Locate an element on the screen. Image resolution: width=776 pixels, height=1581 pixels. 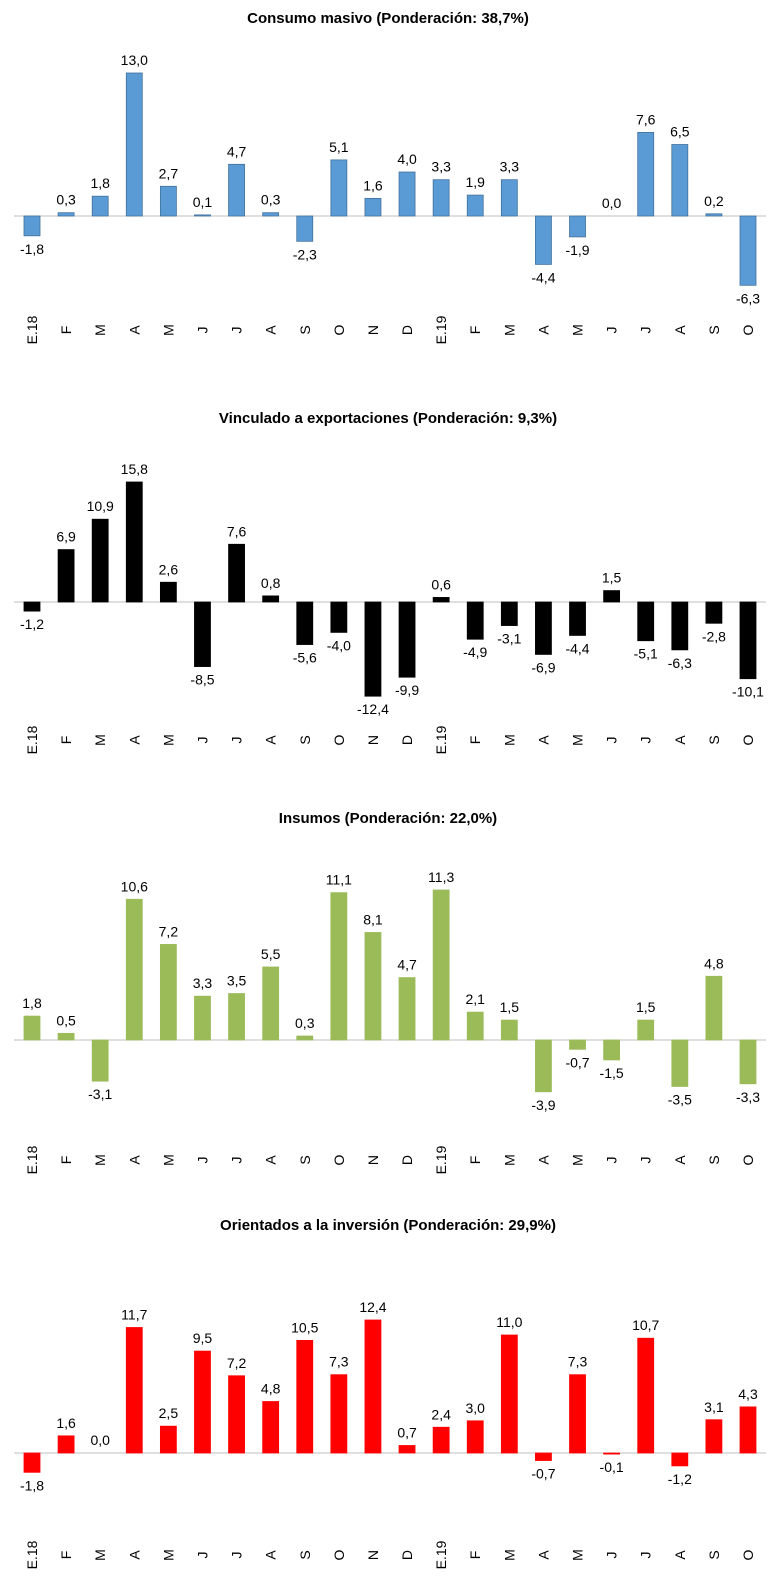
value-label: 11,3 is located at coordinates (441, 877).